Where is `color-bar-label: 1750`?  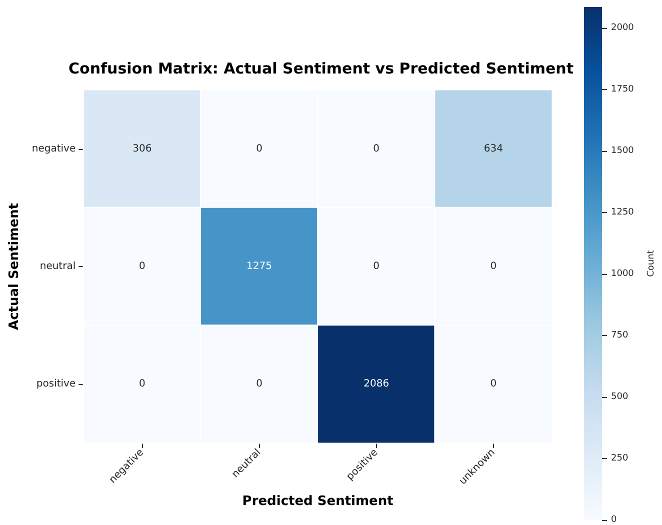
color-bar-label: 1750 is located at coordinates (622, 89).